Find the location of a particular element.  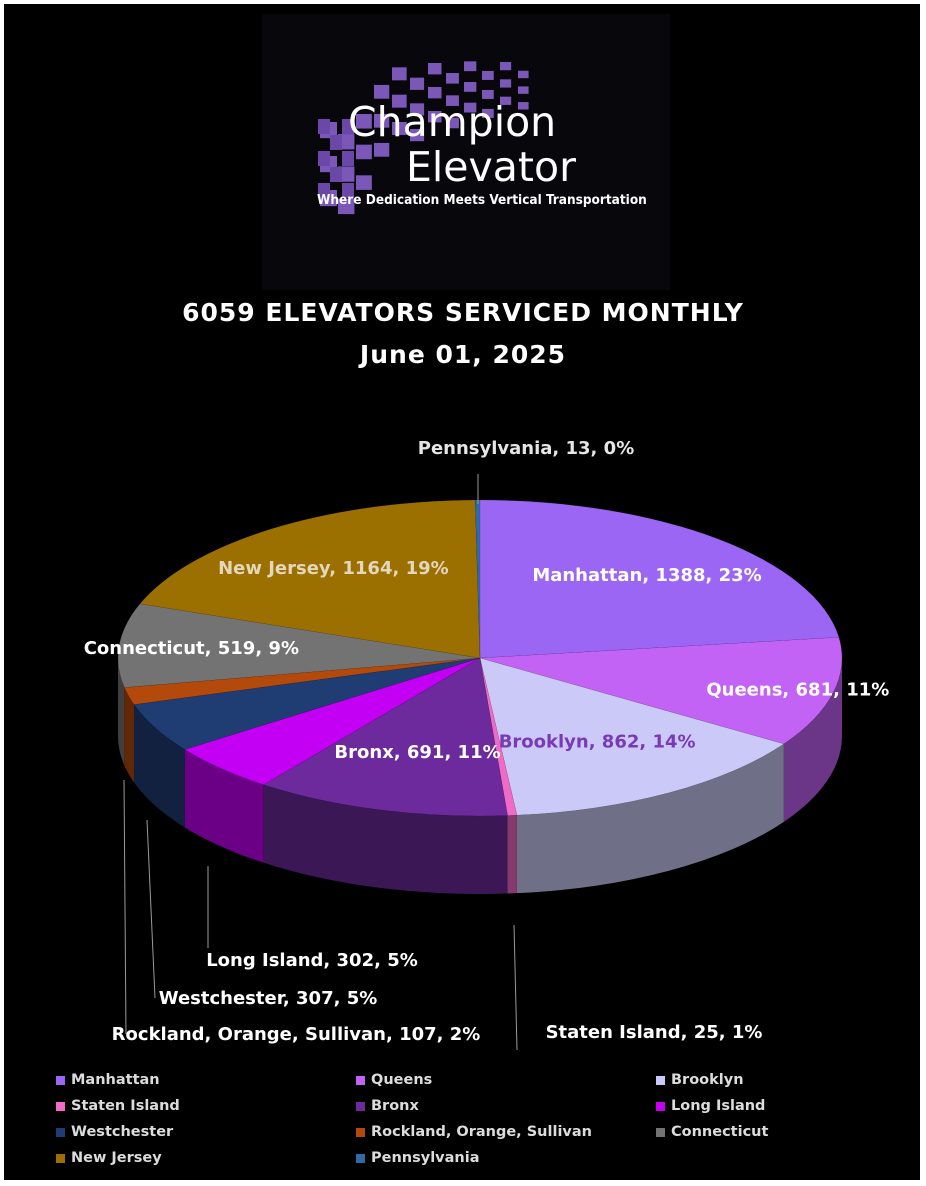

legend-item-bronx: Bronx is located at coordinates (387, 1106).